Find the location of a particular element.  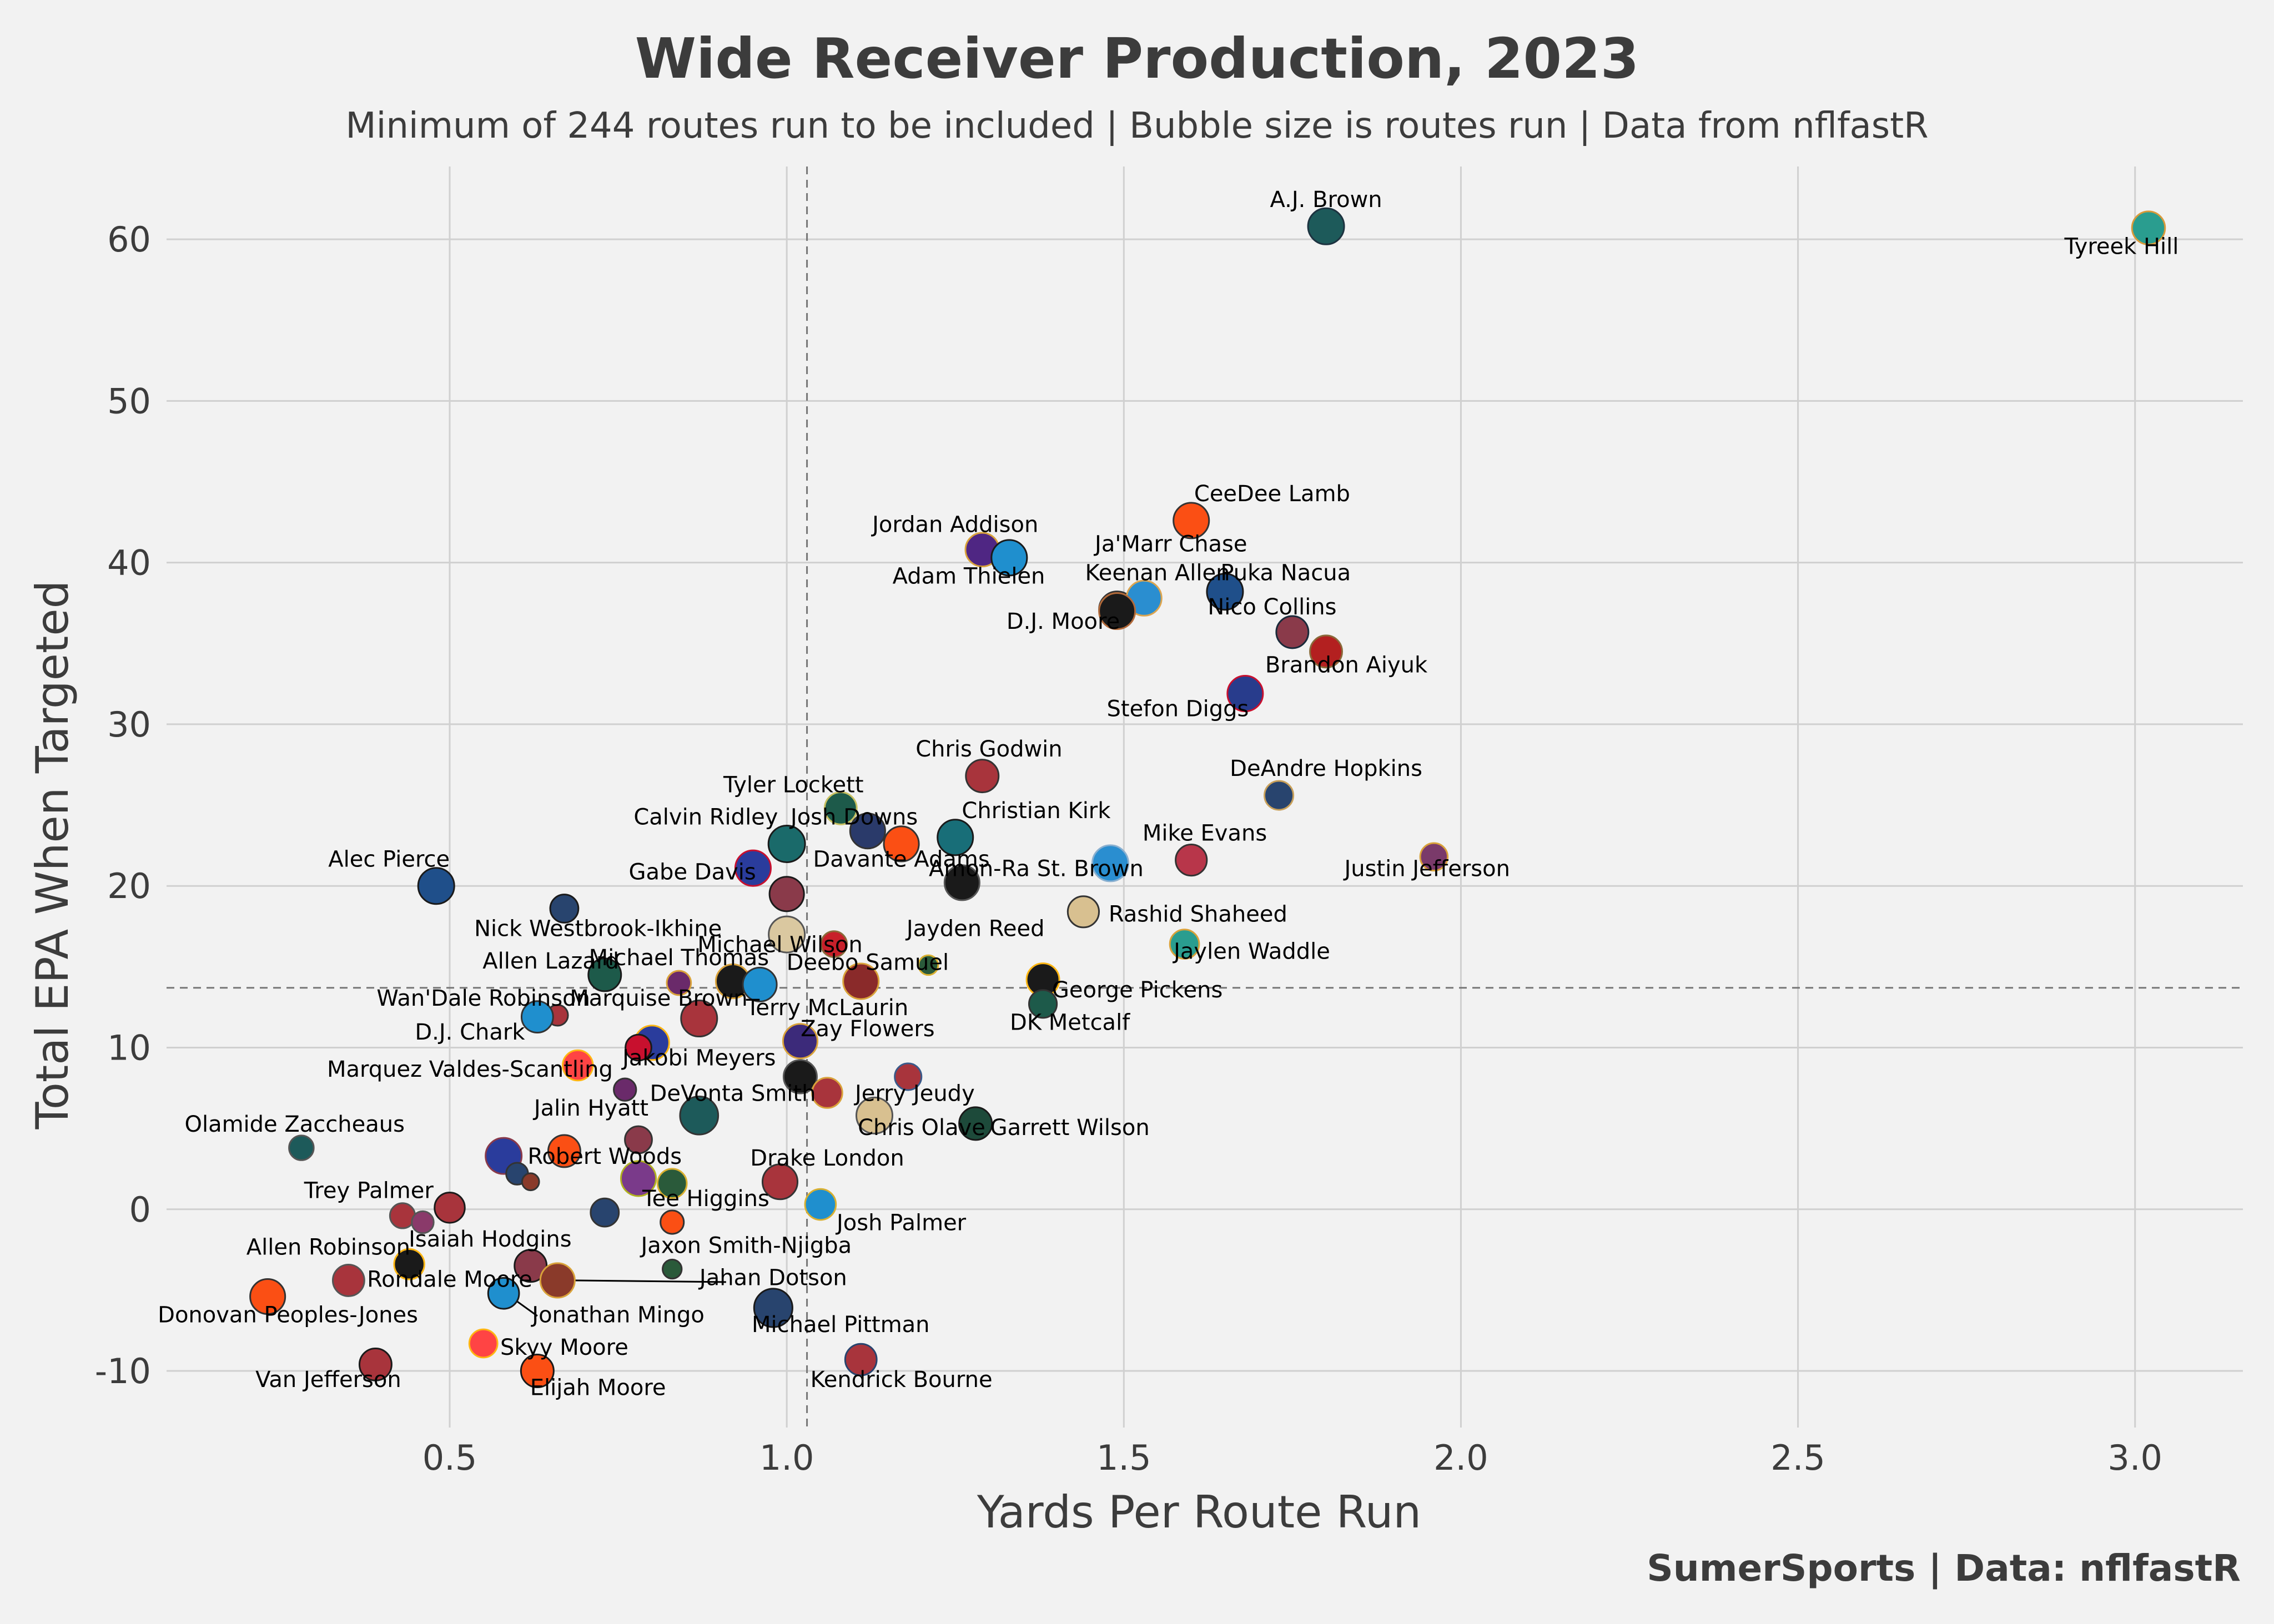

data-point: Rashid Shaheed is located at coordinates (1083, 912).